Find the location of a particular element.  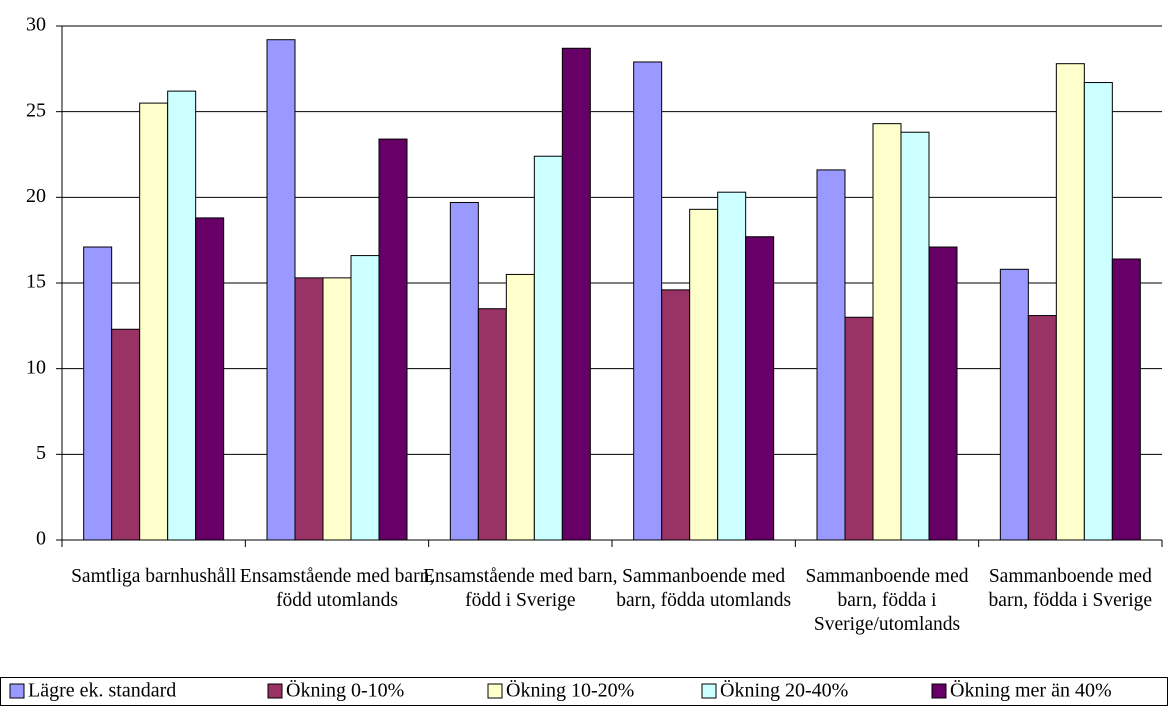

y-tick-label: 10 is located at coordinates (36, 367).